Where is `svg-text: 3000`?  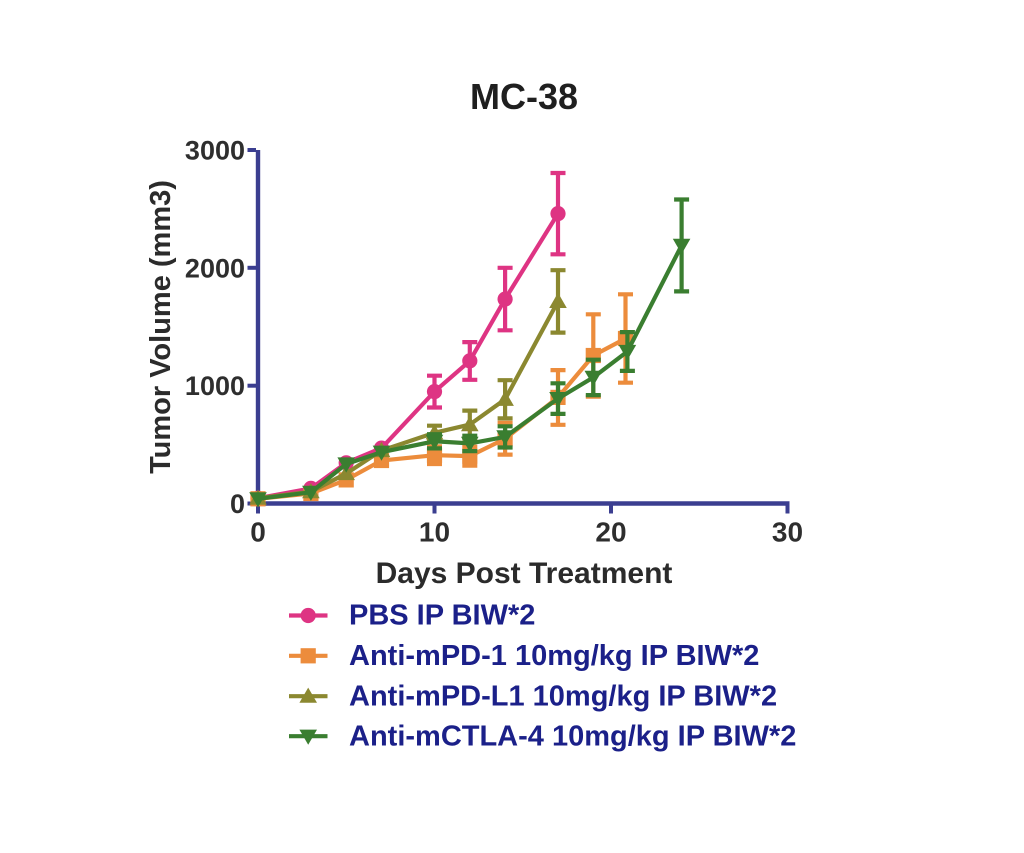
svg-text: 3000 is located at coordinates (215, 151).